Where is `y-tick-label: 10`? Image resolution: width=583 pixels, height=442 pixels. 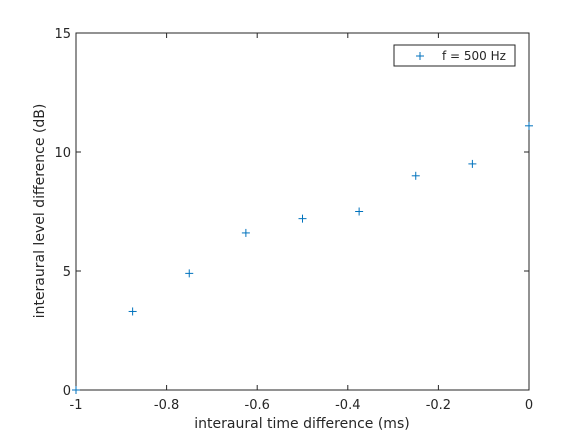
y-tick-label: 10 is located at coordinates (62, 153).